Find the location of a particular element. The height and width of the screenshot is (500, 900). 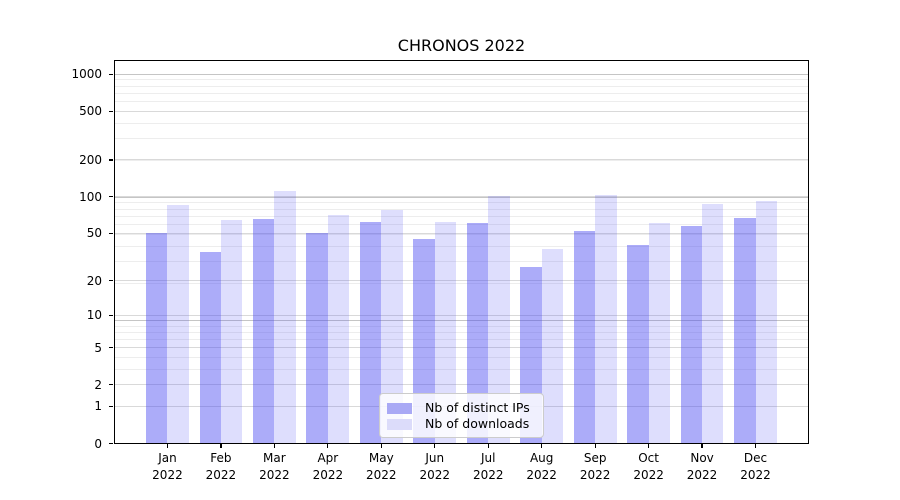

x-tick-label-month: Feb is located at coordinates (221, 458).